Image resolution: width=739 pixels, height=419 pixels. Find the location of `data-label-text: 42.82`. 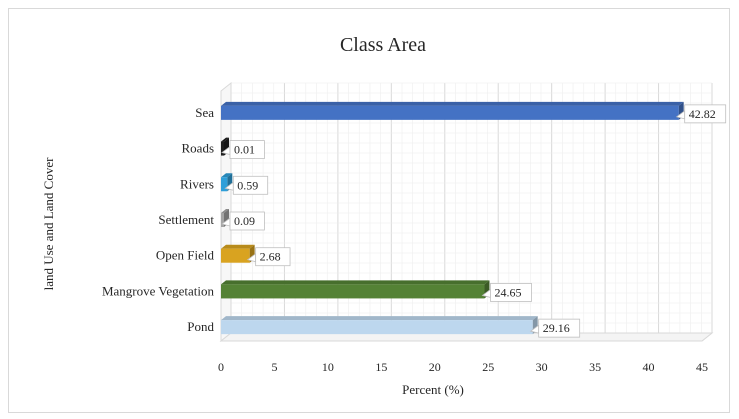

data-label-text: 42.82 is located at coordinates (702, 114).